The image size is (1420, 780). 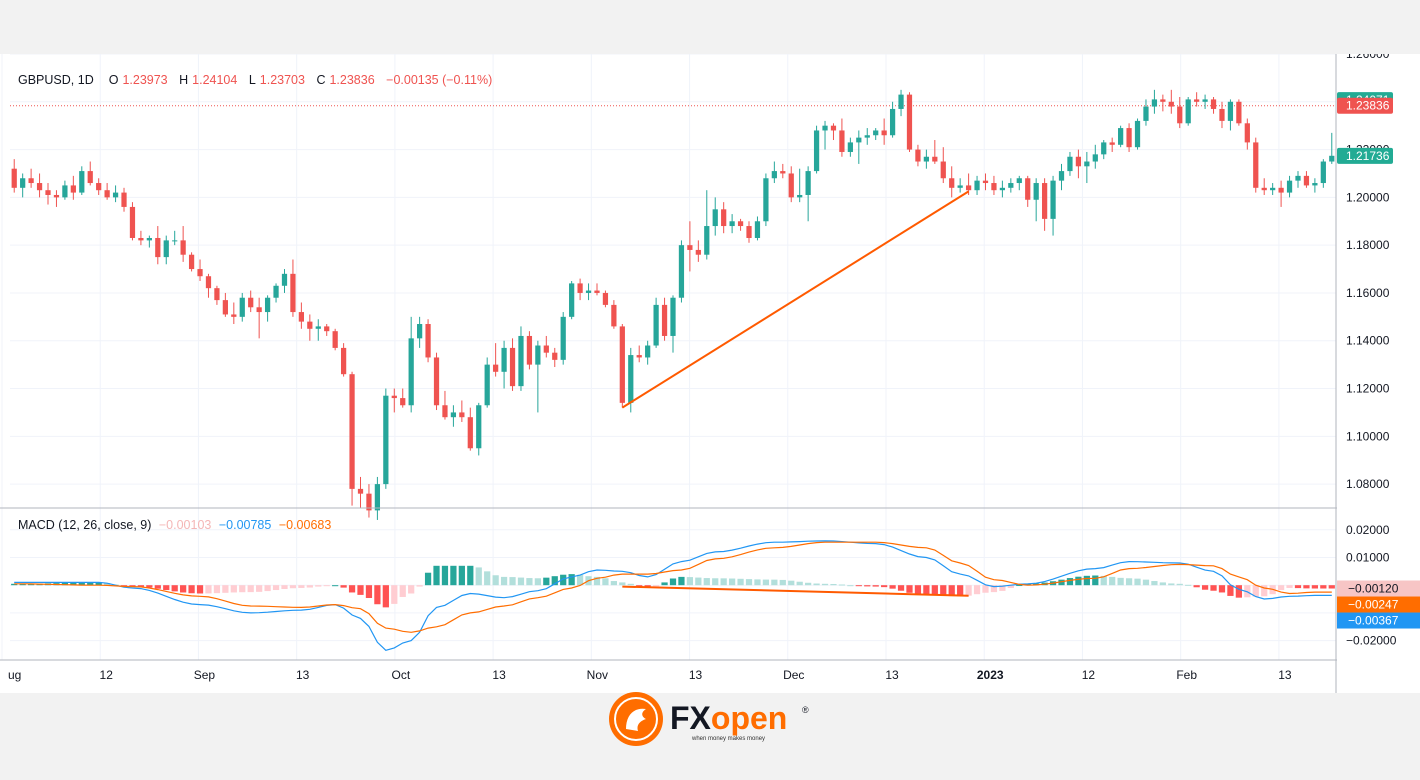 What do you see at coordinates (673, 587) in the screenshot?
I see `signal-line` at bounding box center [673, 587].